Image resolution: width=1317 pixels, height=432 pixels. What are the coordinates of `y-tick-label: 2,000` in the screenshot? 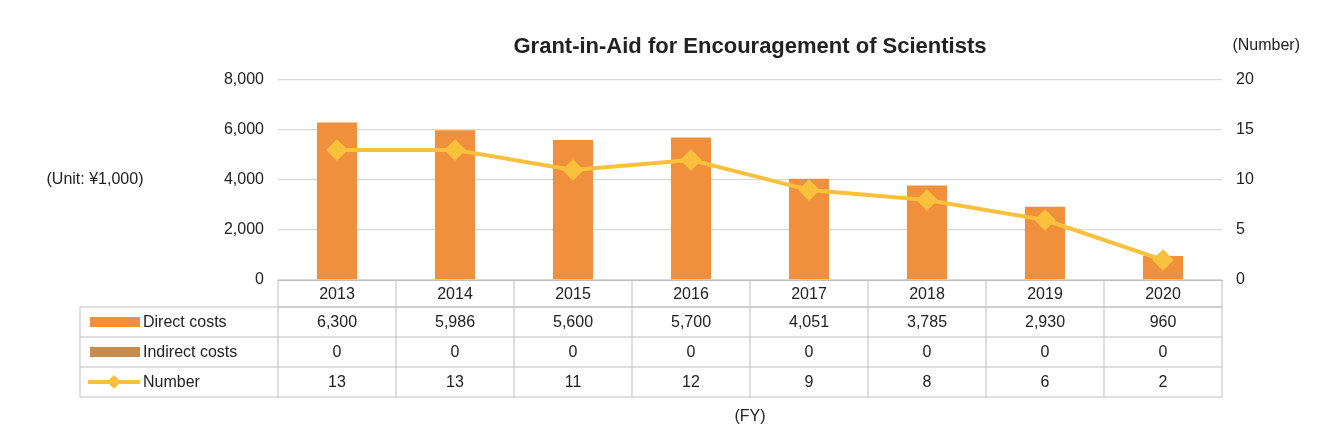 It's located at (244, 229).